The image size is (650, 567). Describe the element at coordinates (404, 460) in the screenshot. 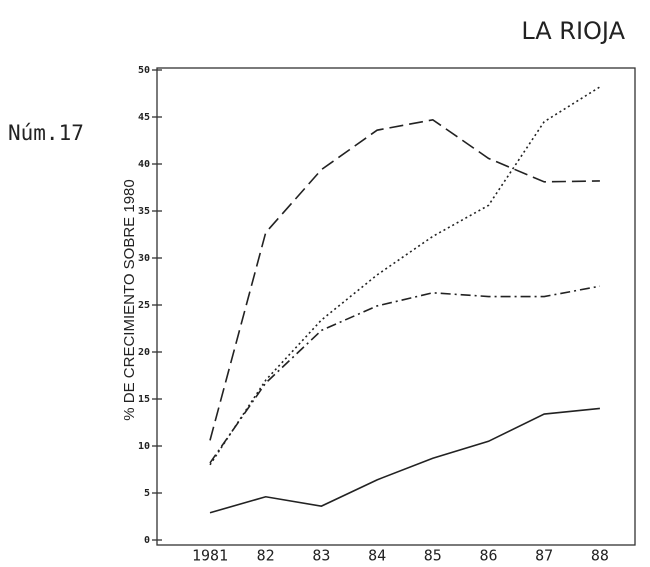

I see `line-series` at that location.